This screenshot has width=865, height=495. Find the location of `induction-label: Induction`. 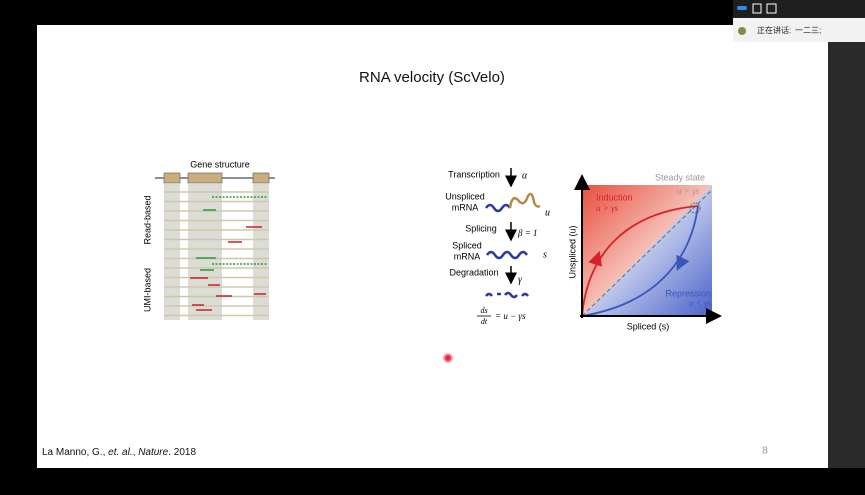

induction-label: Induction is located at coordinates (614, 197).